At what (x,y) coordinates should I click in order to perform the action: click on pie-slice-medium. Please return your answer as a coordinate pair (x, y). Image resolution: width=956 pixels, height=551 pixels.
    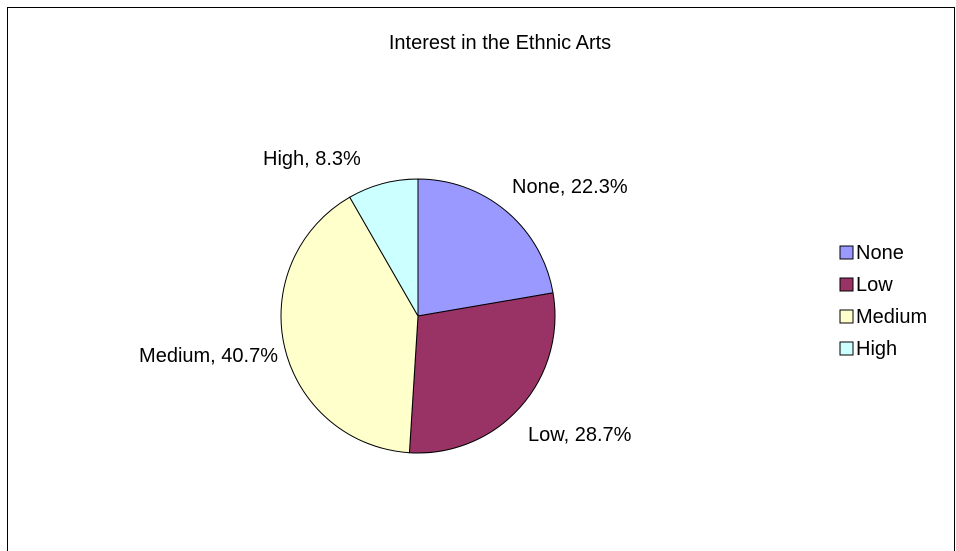
    Looking at the image, I should click on (349, 325).